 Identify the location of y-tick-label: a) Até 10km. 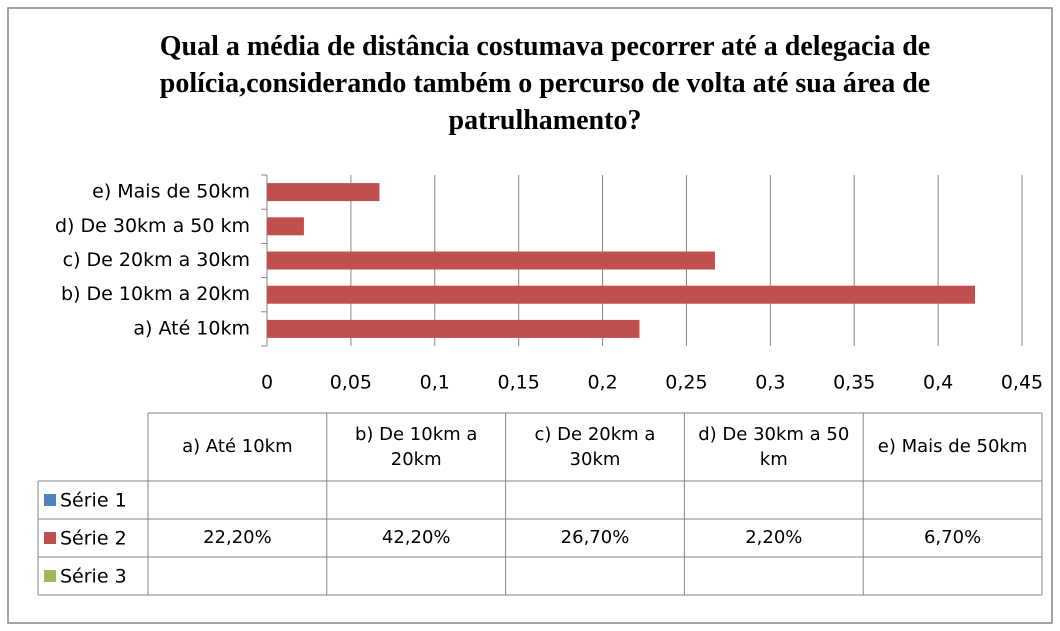
(191, 328).